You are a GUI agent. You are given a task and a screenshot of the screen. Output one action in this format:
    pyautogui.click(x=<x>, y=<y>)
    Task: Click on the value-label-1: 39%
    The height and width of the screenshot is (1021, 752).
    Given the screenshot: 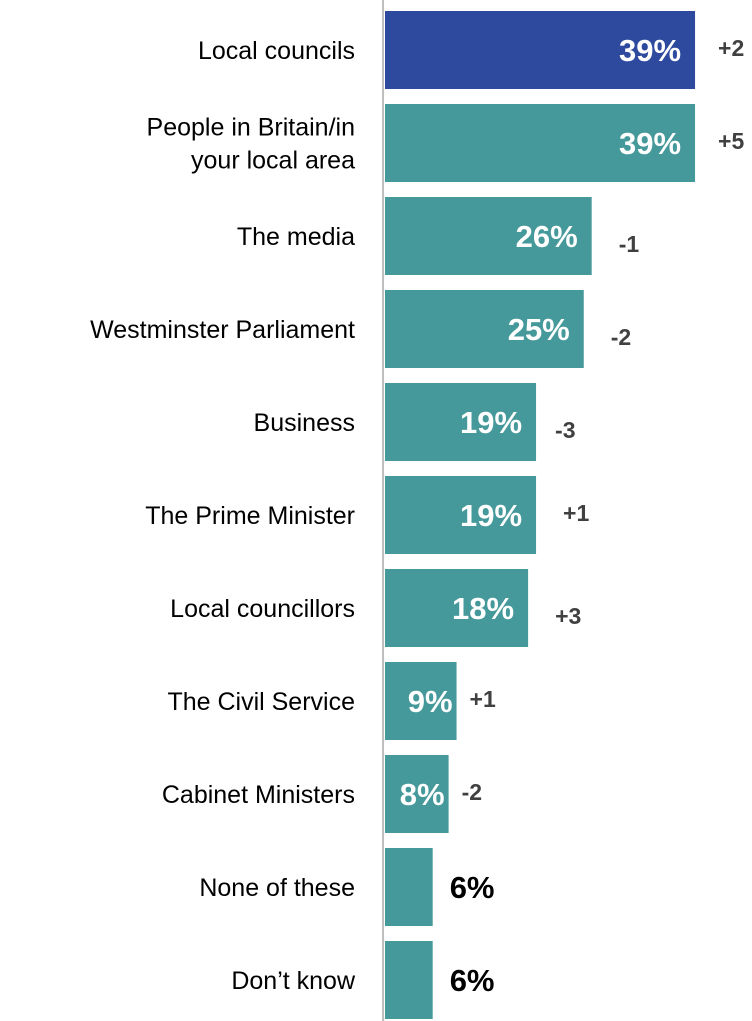 What is the action you would take?
    pyautogui.click(x=650, y=143)
    